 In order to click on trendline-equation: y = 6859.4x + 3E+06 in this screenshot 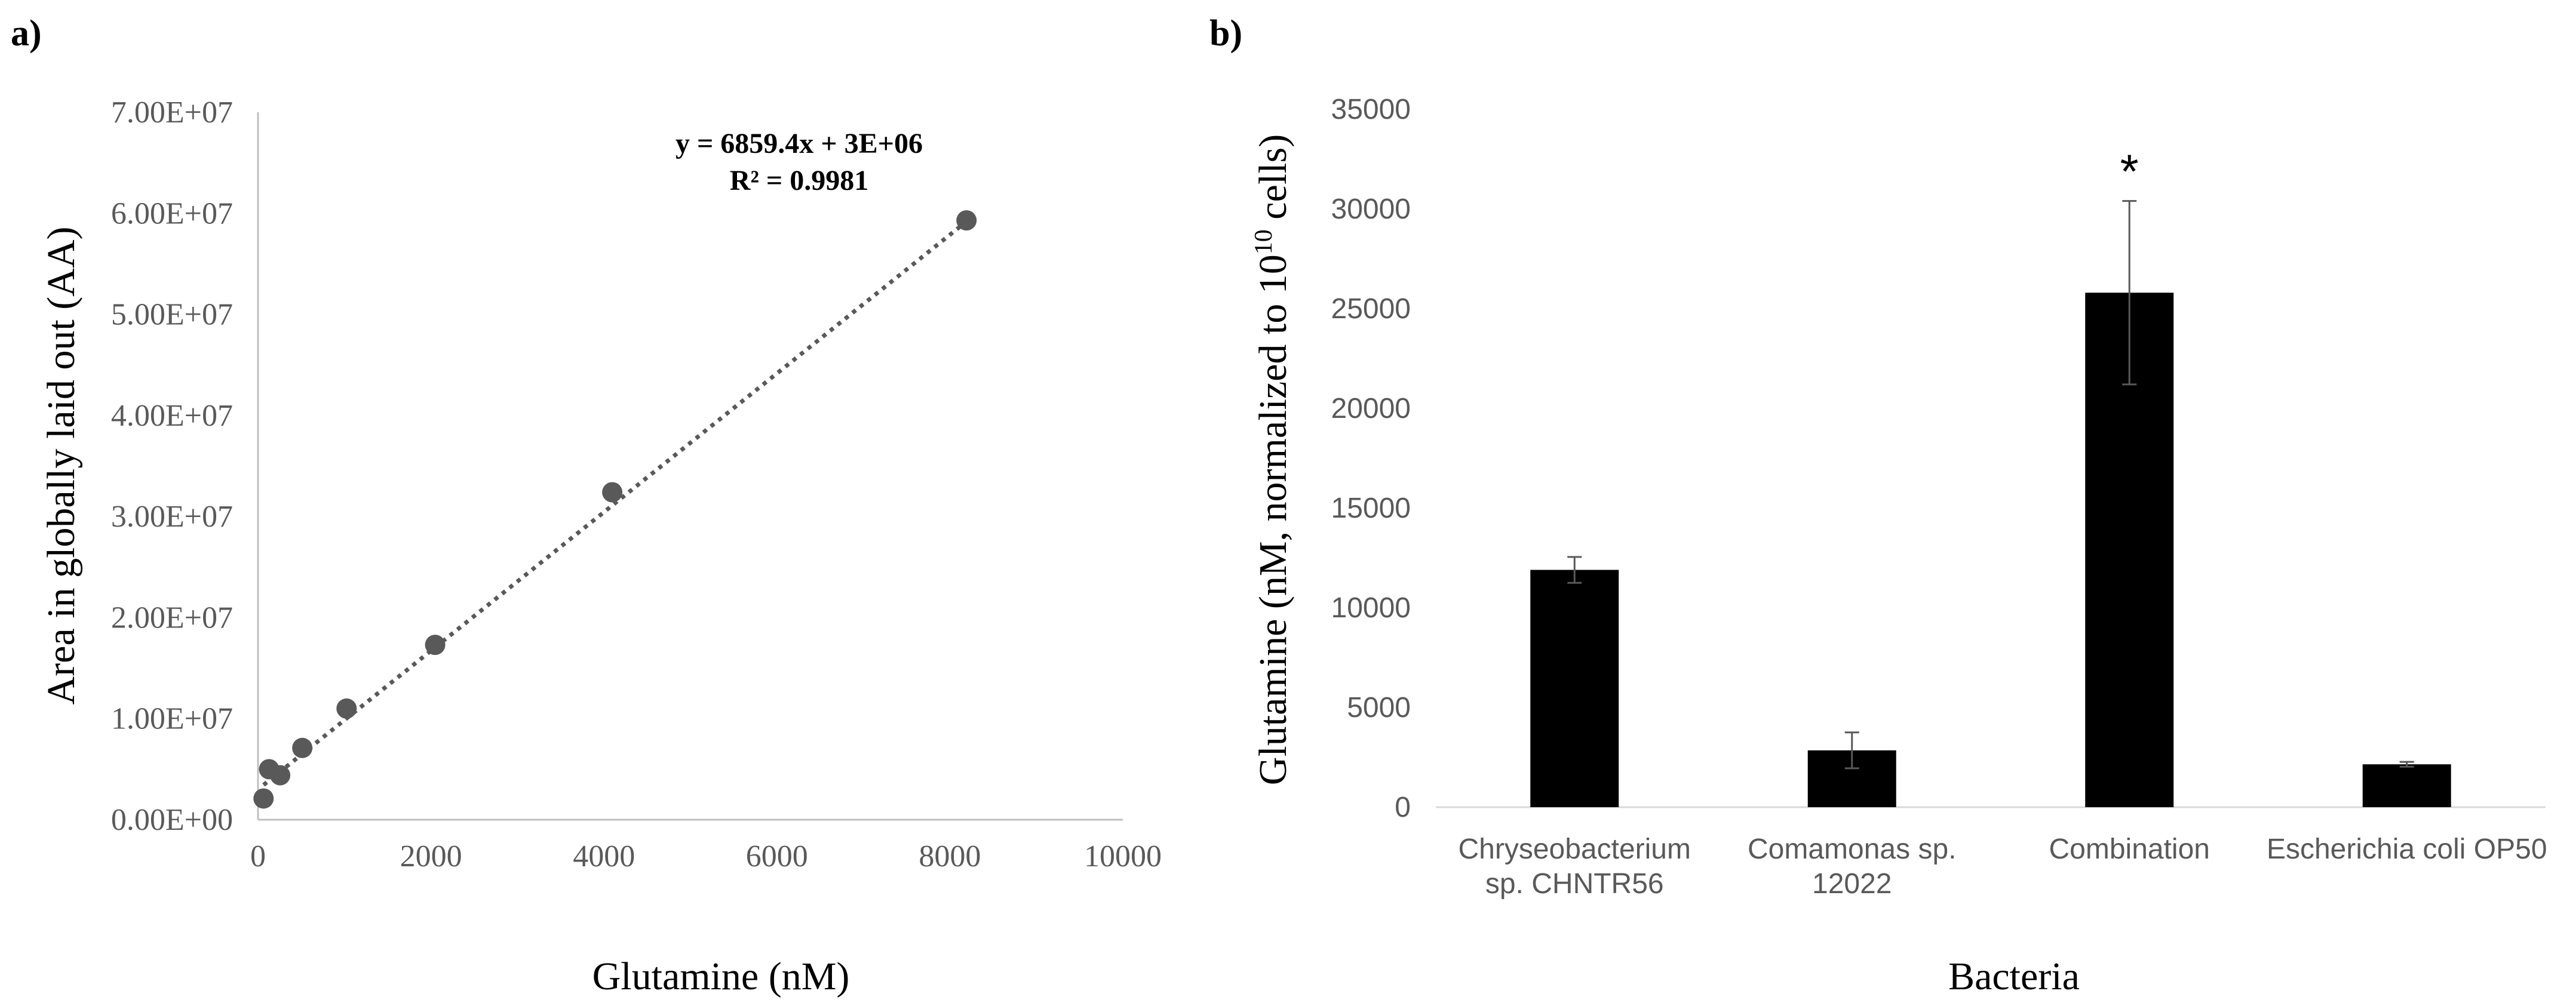, I will do `click(799, 144)`.